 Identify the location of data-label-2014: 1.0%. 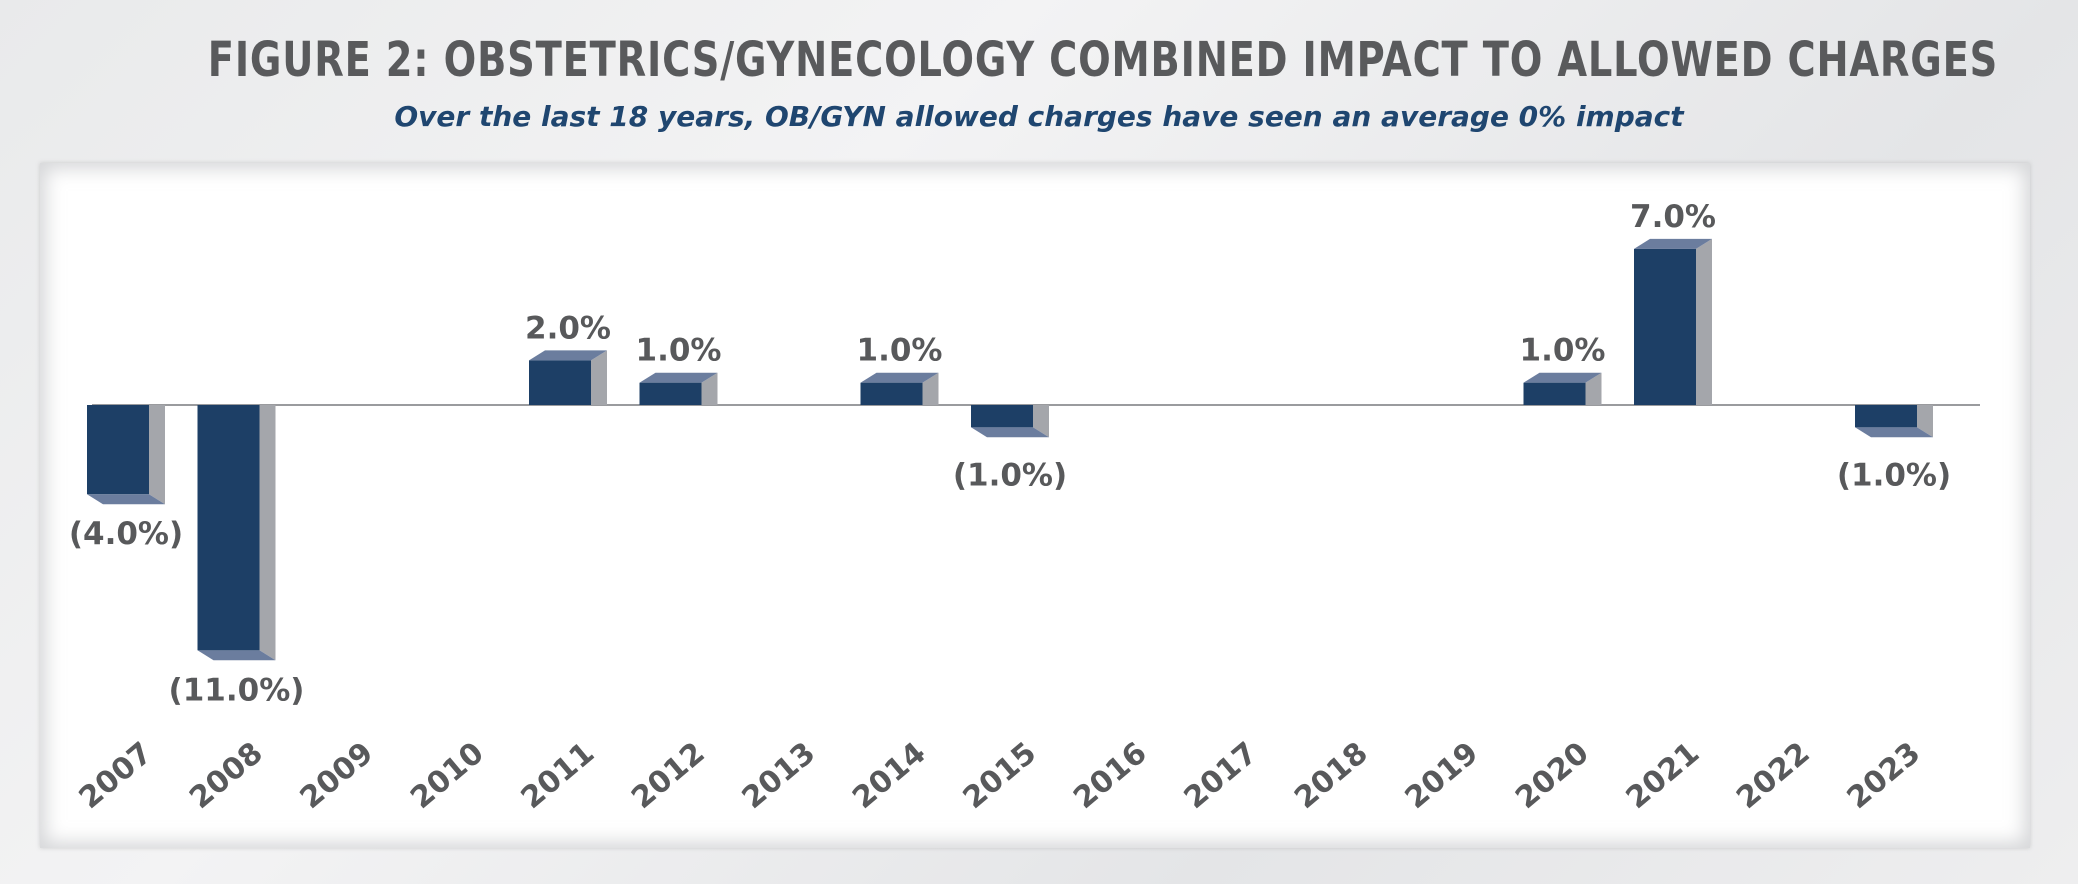
(900, 351).